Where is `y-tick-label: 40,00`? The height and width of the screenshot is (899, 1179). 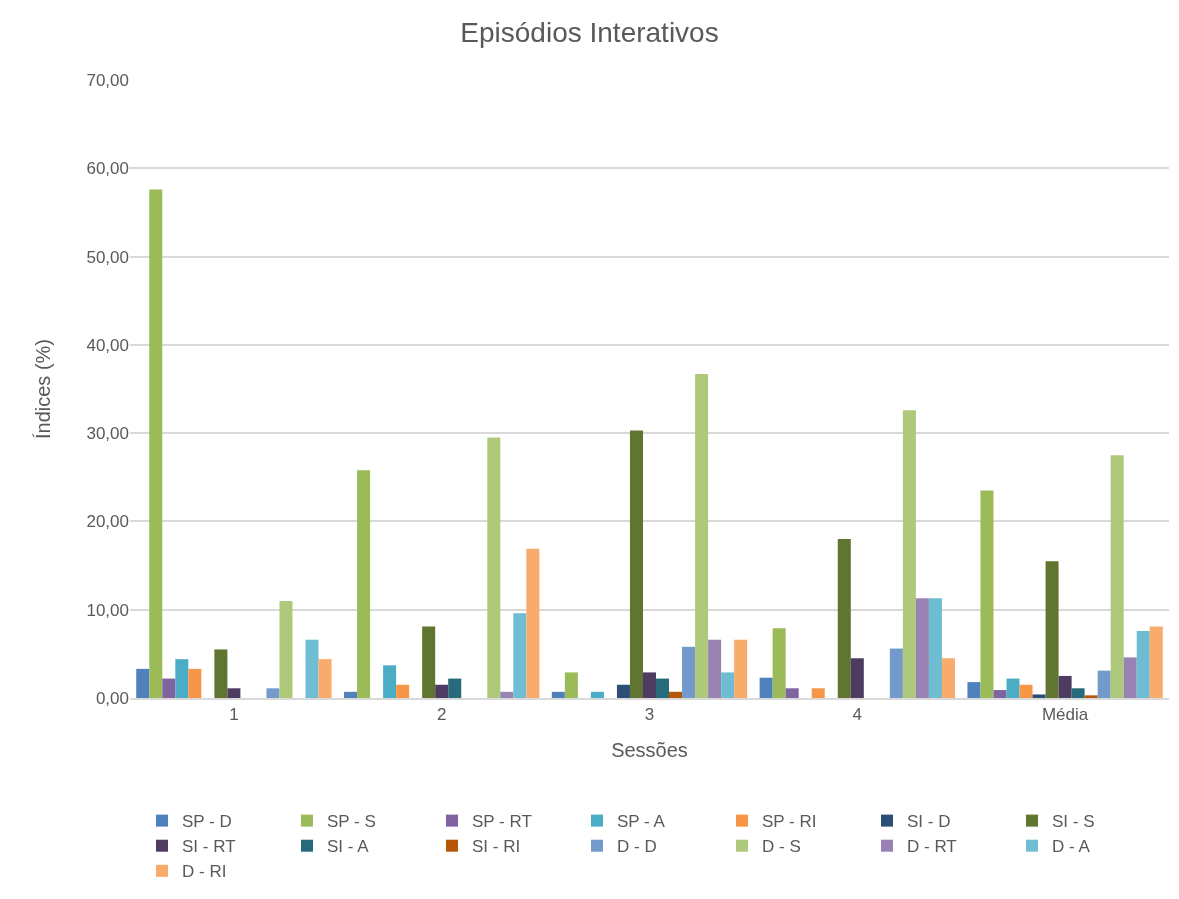
y-tick-label: 40,00 is located at coordinates (107, 345).